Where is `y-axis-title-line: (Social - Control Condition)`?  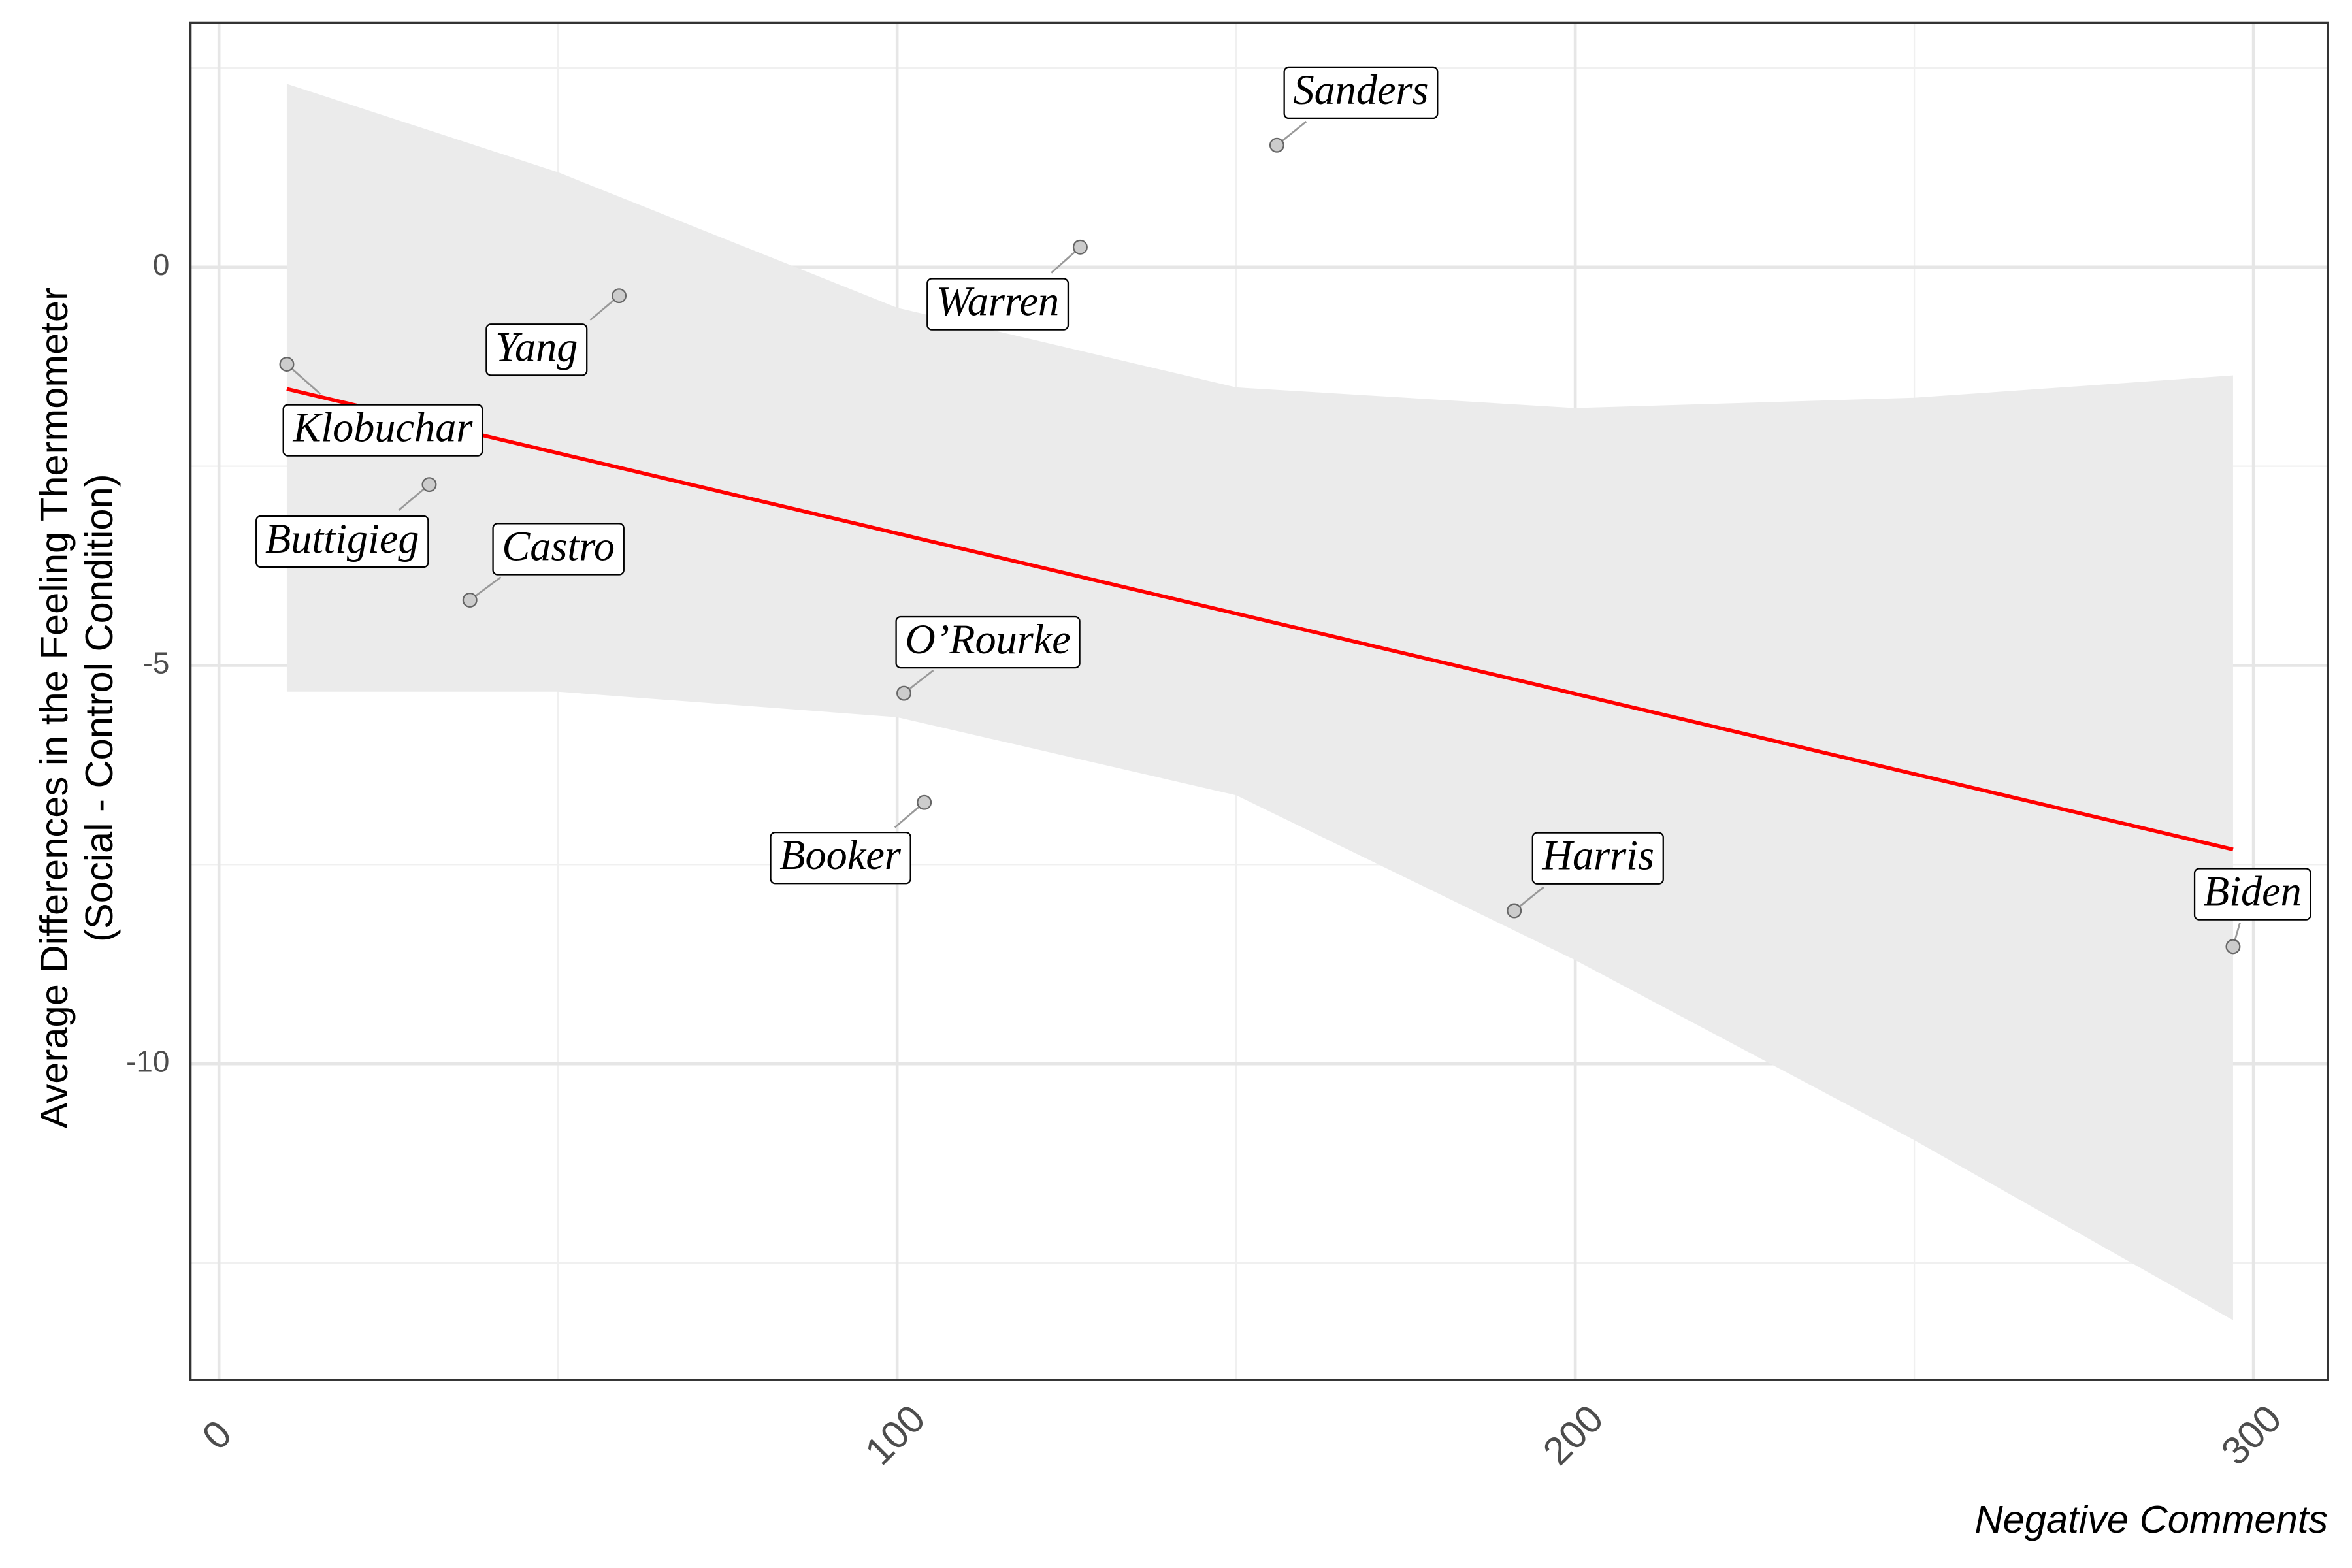
y-axis-title-line: (Social - Control Condition) is located at coordinates (99, 708).